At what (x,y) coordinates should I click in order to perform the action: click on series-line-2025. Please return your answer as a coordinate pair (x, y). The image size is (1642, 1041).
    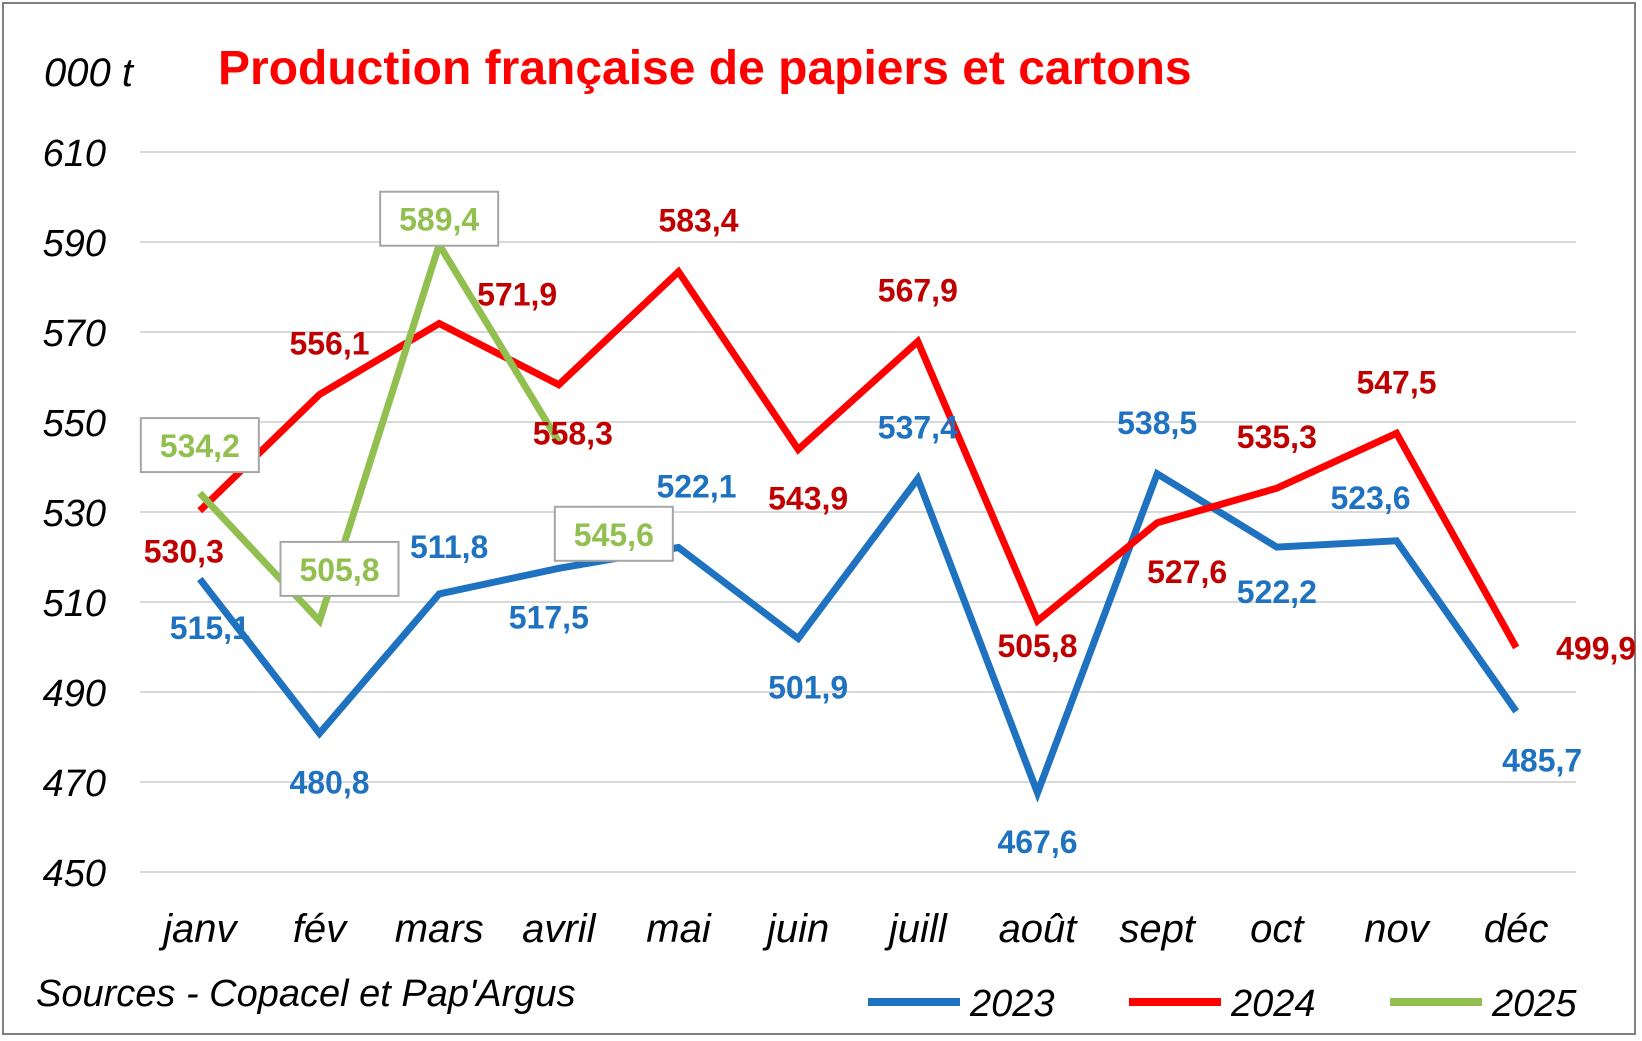
    Looking at the image, I should click on (379, 432).